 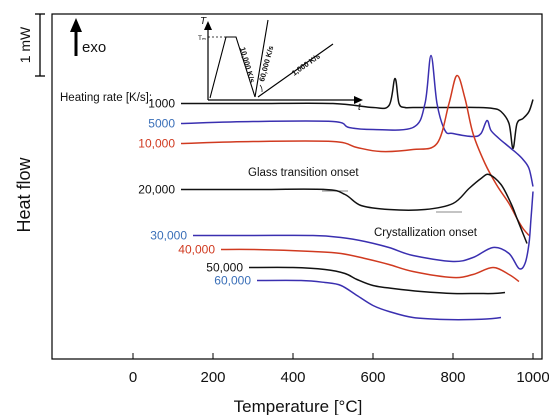 What do you see at coordinates (106, 98) in the screenshot?
I see `legend-title: Heating rate [K/s]:` at bounding box center [106, 98].